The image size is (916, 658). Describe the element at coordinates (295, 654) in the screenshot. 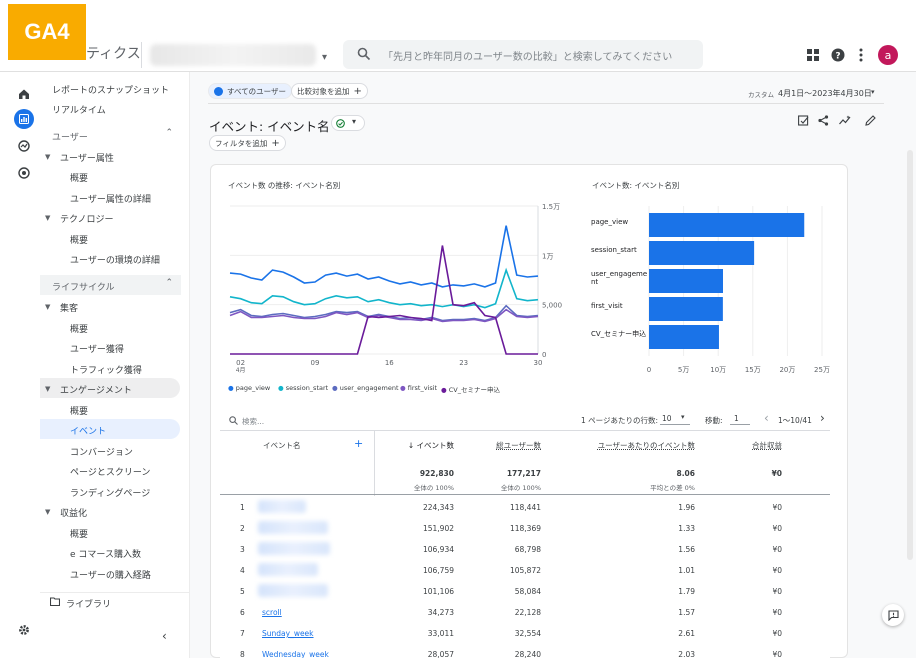

I see `event-name-link: Wednesday_week` at that location.